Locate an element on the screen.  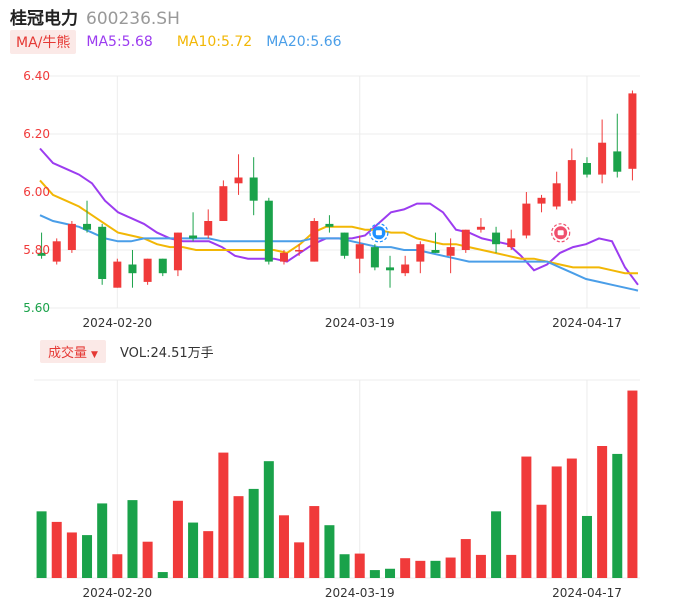
price-tick-label: 5.80 is located at coordinates (36, 250).